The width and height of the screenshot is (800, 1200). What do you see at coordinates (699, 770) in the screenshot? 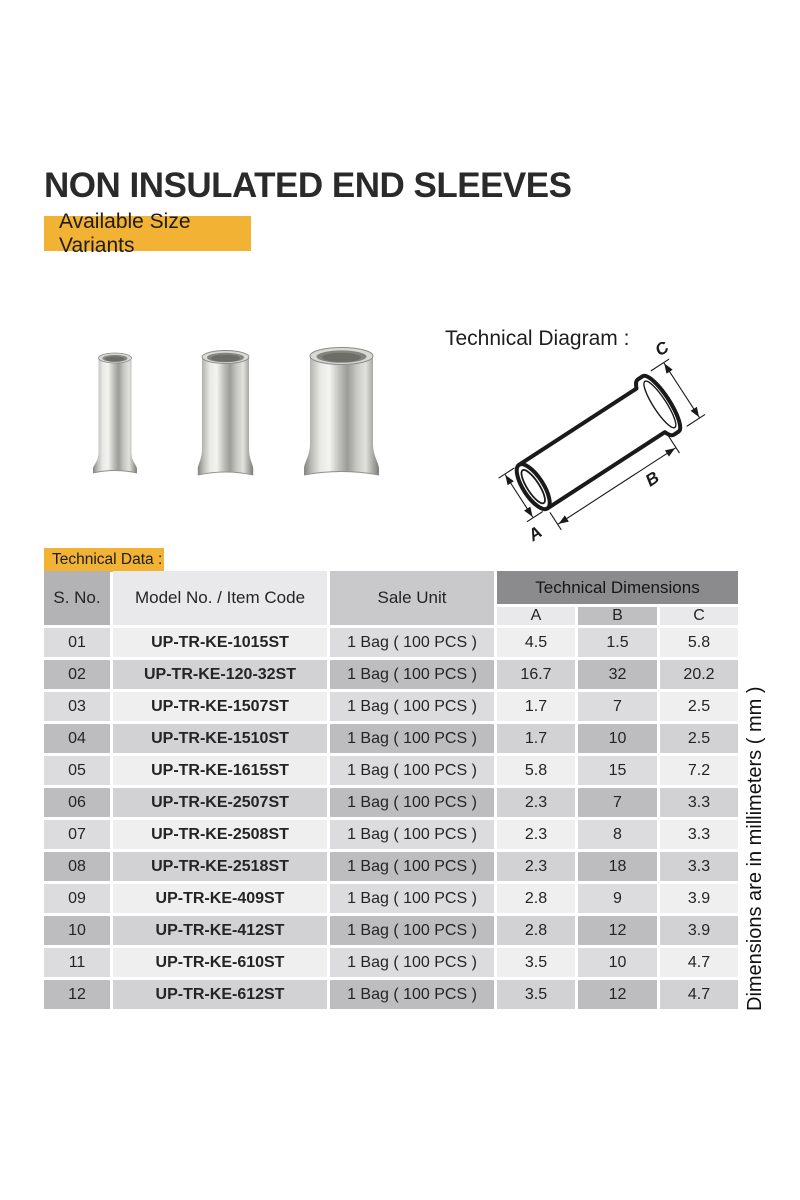
I see `cell-c: 7.2` at bounding box center [699, 770].